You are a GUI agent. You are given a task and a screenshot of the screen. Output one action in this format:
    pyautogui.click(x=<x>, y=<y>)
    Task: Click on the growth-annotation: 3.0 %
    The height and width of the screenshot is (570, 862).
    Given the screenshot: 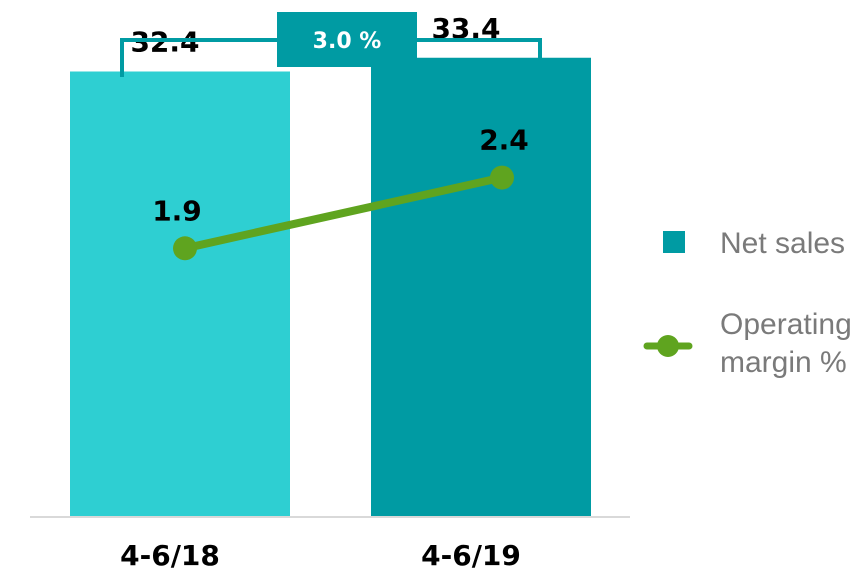 What is the action you would take?
    pyautogui.click(x=336, y=50)
    